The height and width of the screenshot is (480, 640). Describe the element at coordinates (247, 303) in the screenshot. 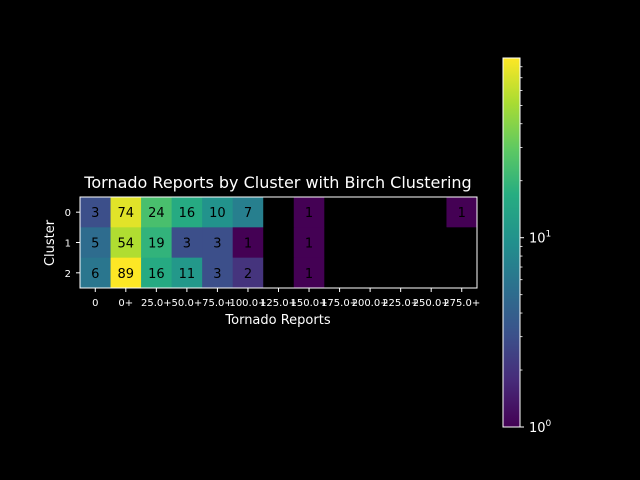

I see `x-tick-label: 100.0+` at that location.